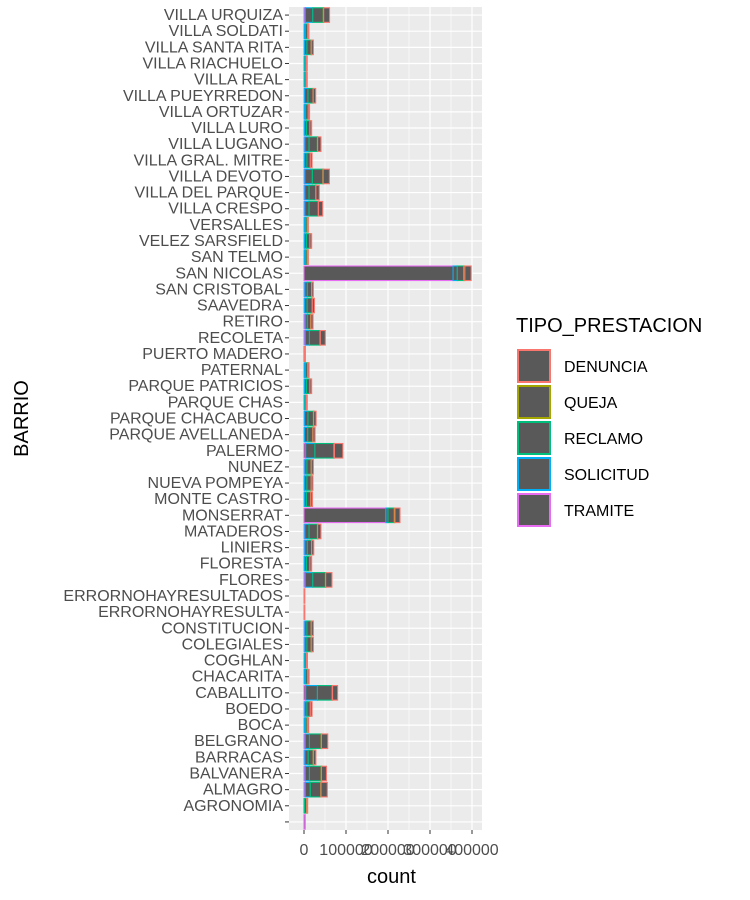 The height and width of the screenshot is (900, 750). What do you see at coordinates (307, 257) in the screenshot?
I see `bar-san-telmo-denuncia` at bounding box center [307, 257].